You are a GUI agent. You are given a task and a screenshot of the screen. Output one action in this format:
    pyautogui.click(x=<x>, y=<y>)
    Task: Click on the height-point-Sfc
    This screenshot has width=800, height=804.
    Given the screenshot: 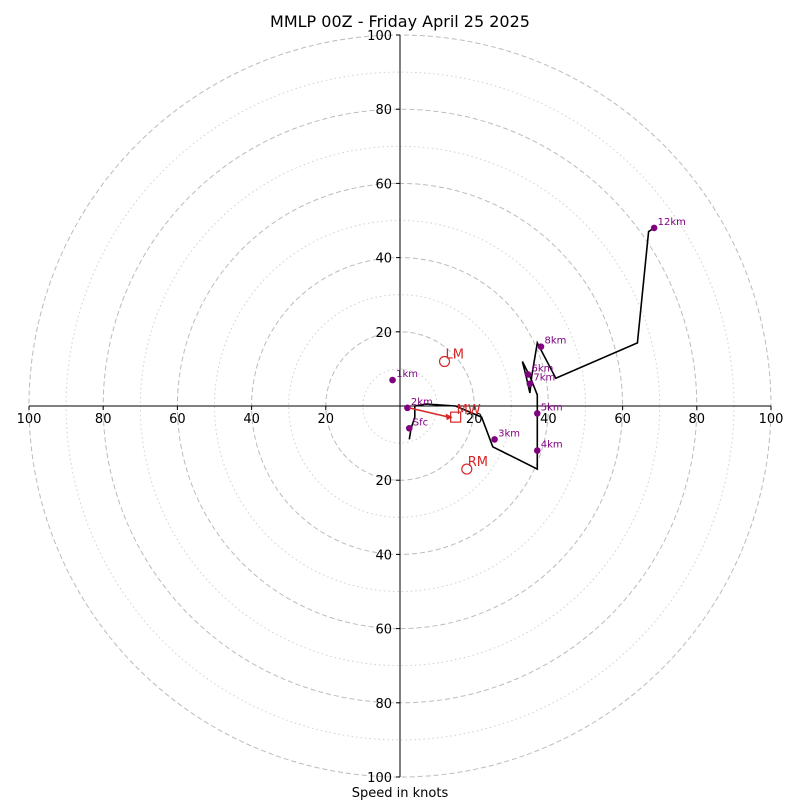 What is the action you would take?
    pyautogui.click(x=409, y=428)
    